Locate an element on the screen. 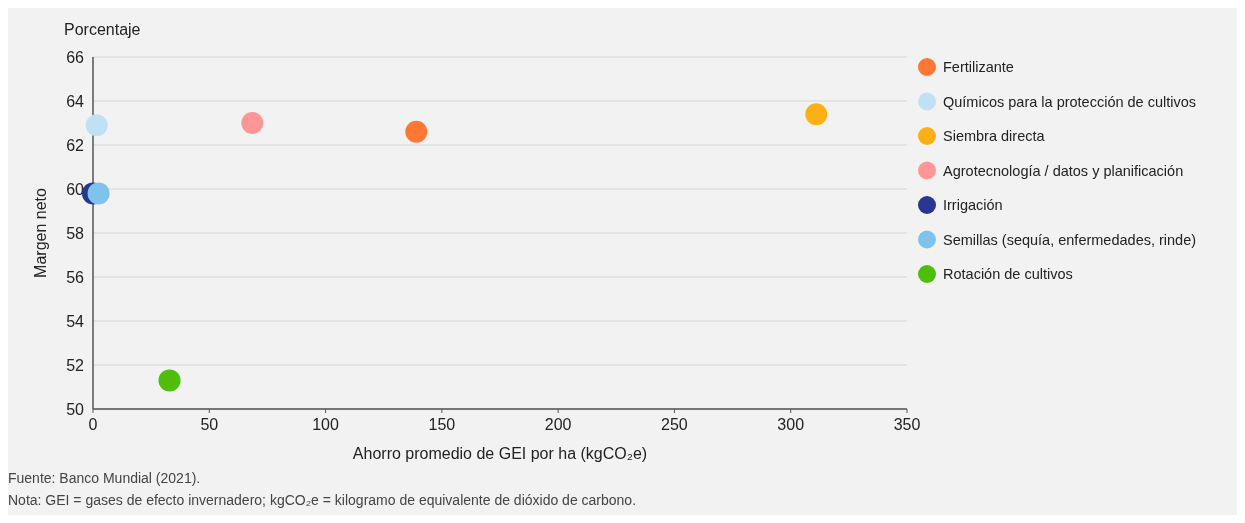 This screenshot has width=1245, height=523. y-tick-label: 64 is located at coordinates (75, 101).